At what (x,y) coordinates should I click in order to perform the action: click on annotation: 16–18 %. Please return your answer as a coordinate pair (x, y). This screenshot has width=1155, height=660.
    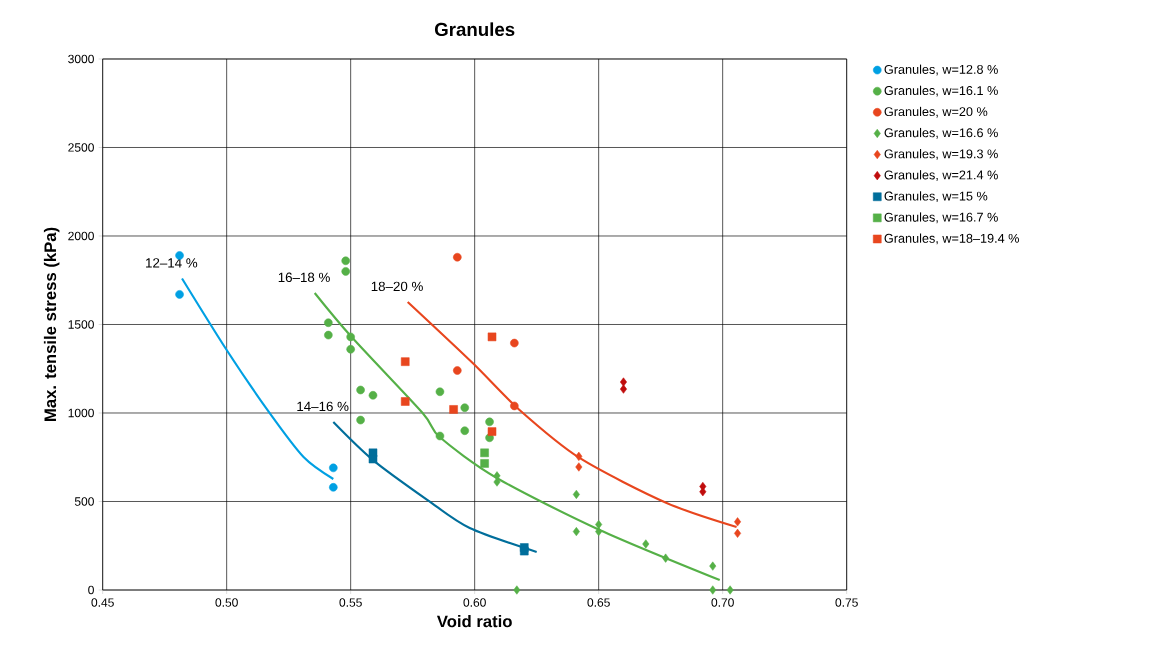
    Looking at the image, I should click on (304, 277).